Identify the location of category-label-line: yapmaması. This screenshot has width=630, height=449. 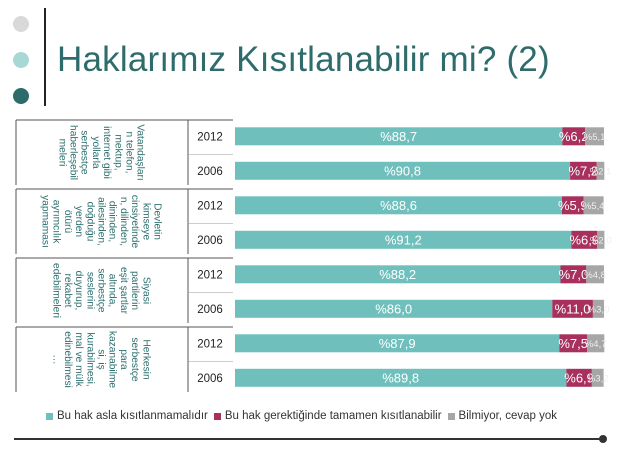
(45, 221).